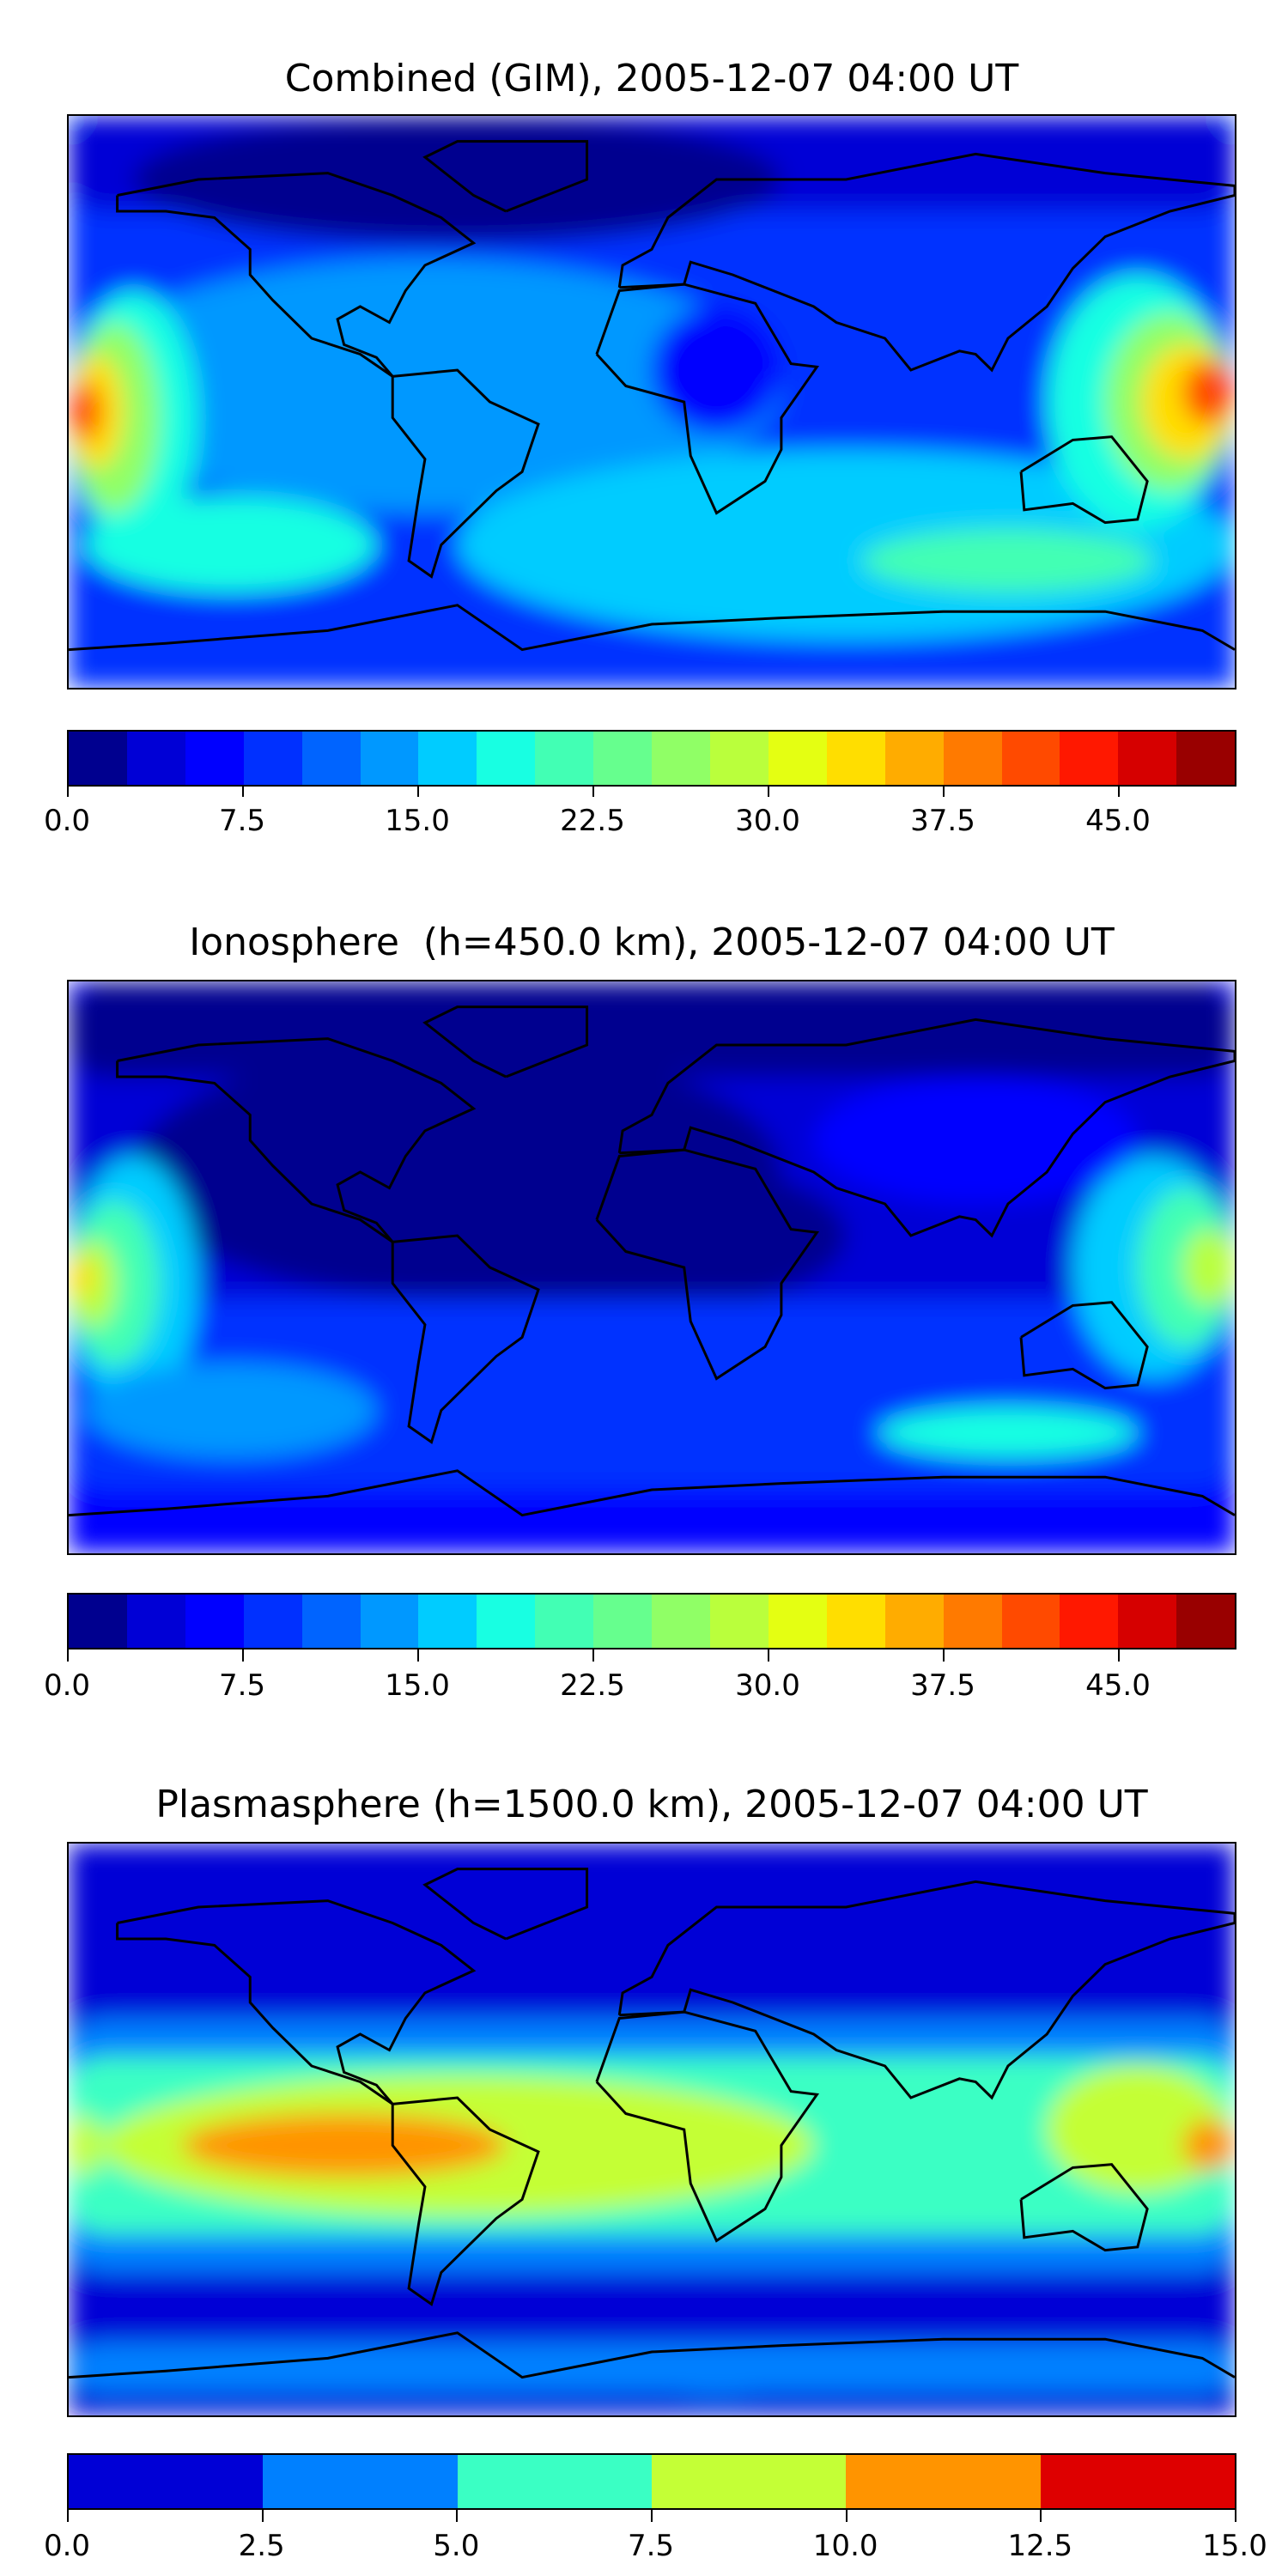 This screenshot has height=2576, width=1288. Describe the element at coordinates (457, 2546) in the screenshot. I see `colorbar-tick-label: 5.0` at that location.